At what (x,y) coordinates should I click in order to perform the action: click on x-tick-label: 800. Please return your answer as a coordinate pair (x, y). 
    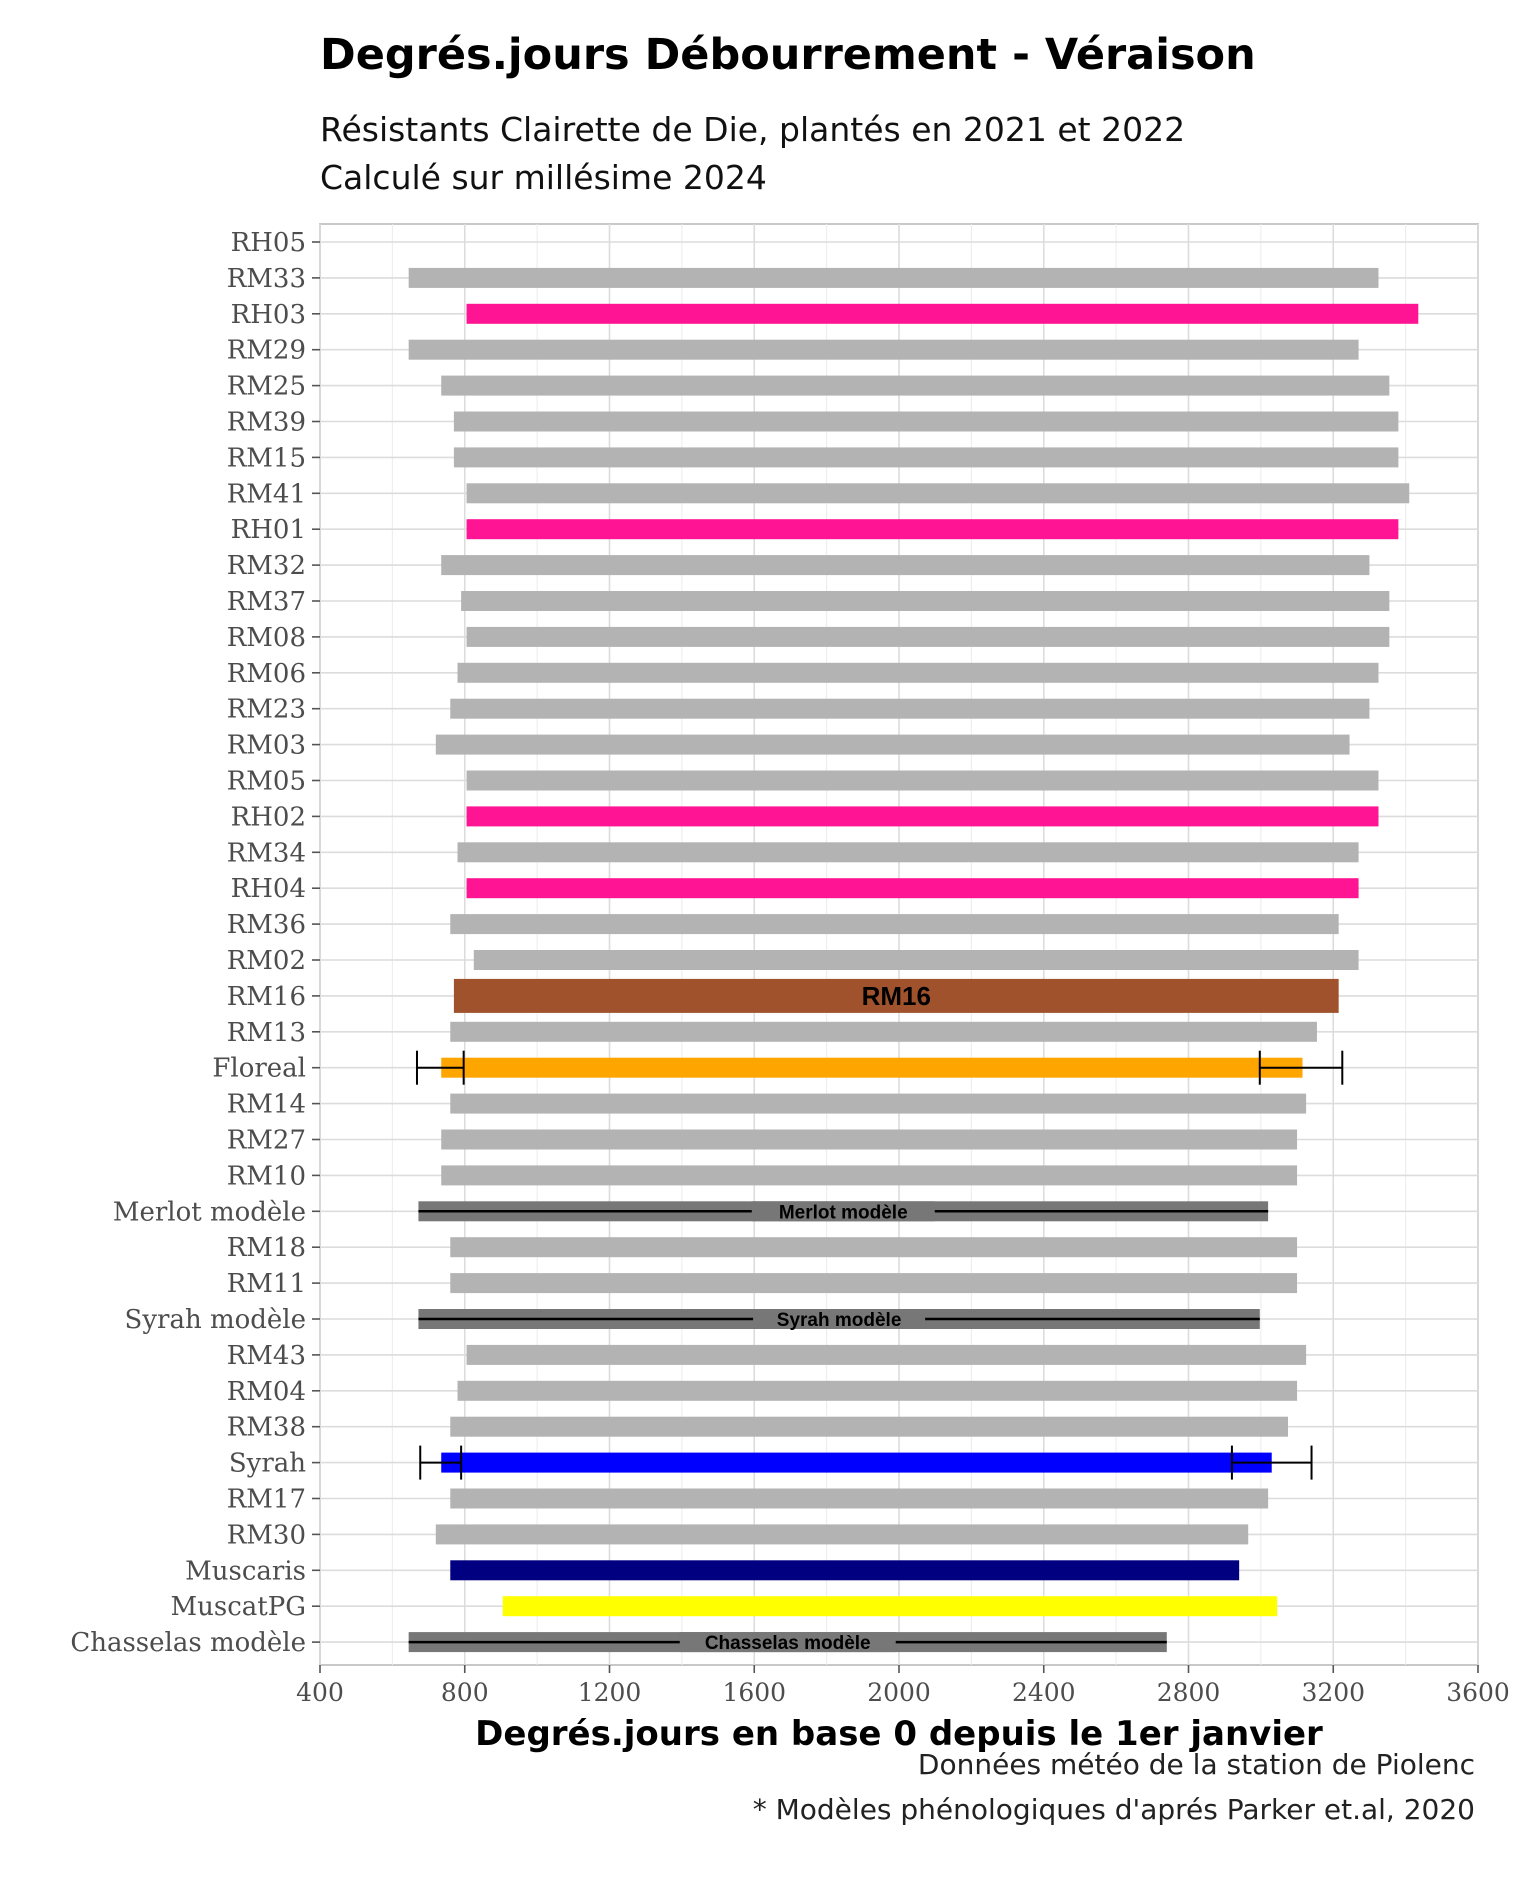
    Looking at the image, I should click on (465, 1692).